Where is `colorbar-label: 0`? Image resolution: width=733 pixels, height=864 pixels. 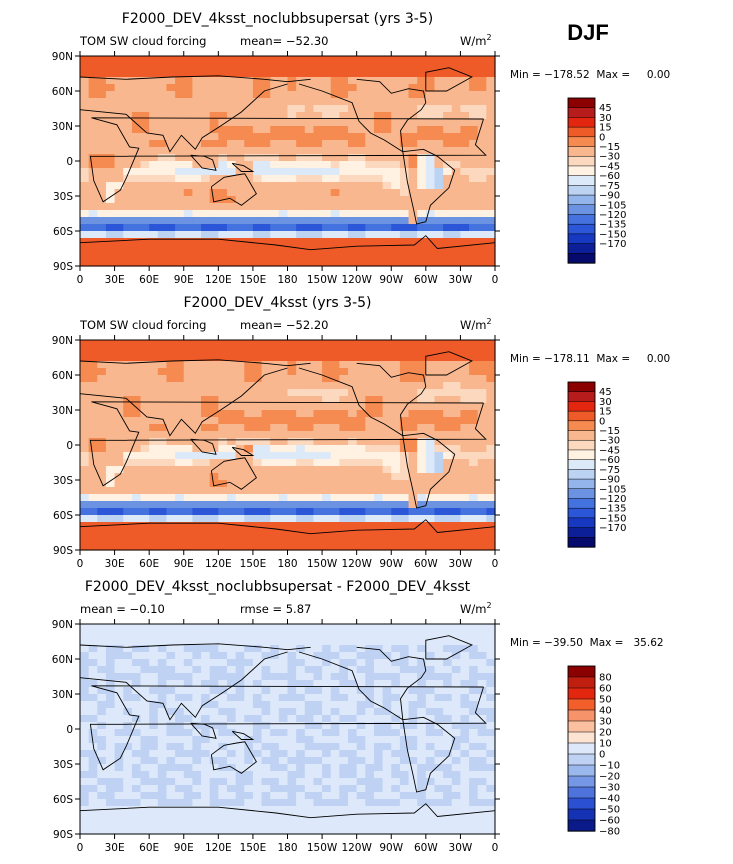
colorbar-label: 0 is located at coordinates (602, 421).